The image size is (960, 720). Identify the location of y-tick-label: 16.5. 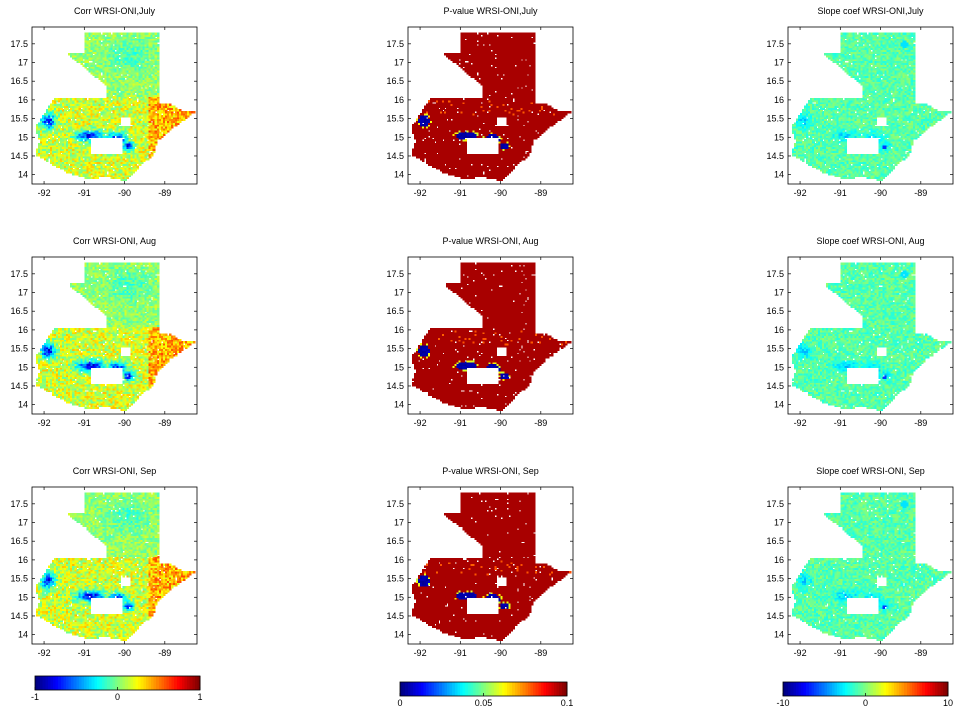
(19, 81).